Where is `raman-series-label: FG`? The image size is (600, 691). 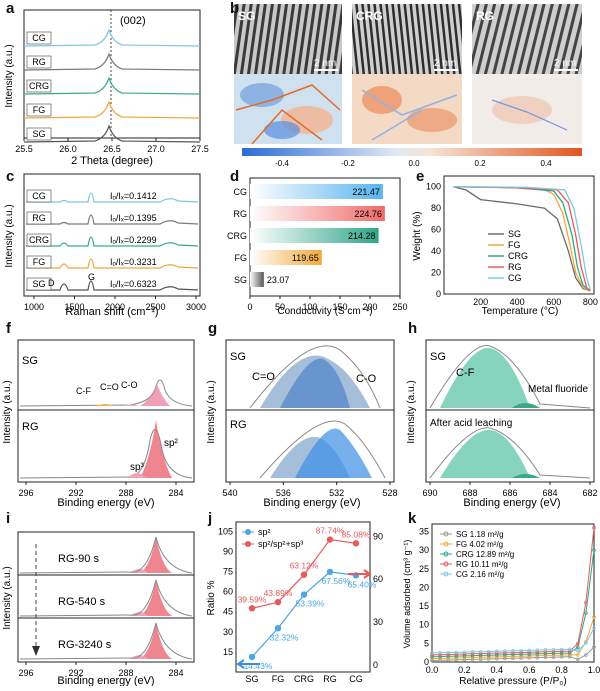
raman-series-label: FG is located at coordinates (39, 262).